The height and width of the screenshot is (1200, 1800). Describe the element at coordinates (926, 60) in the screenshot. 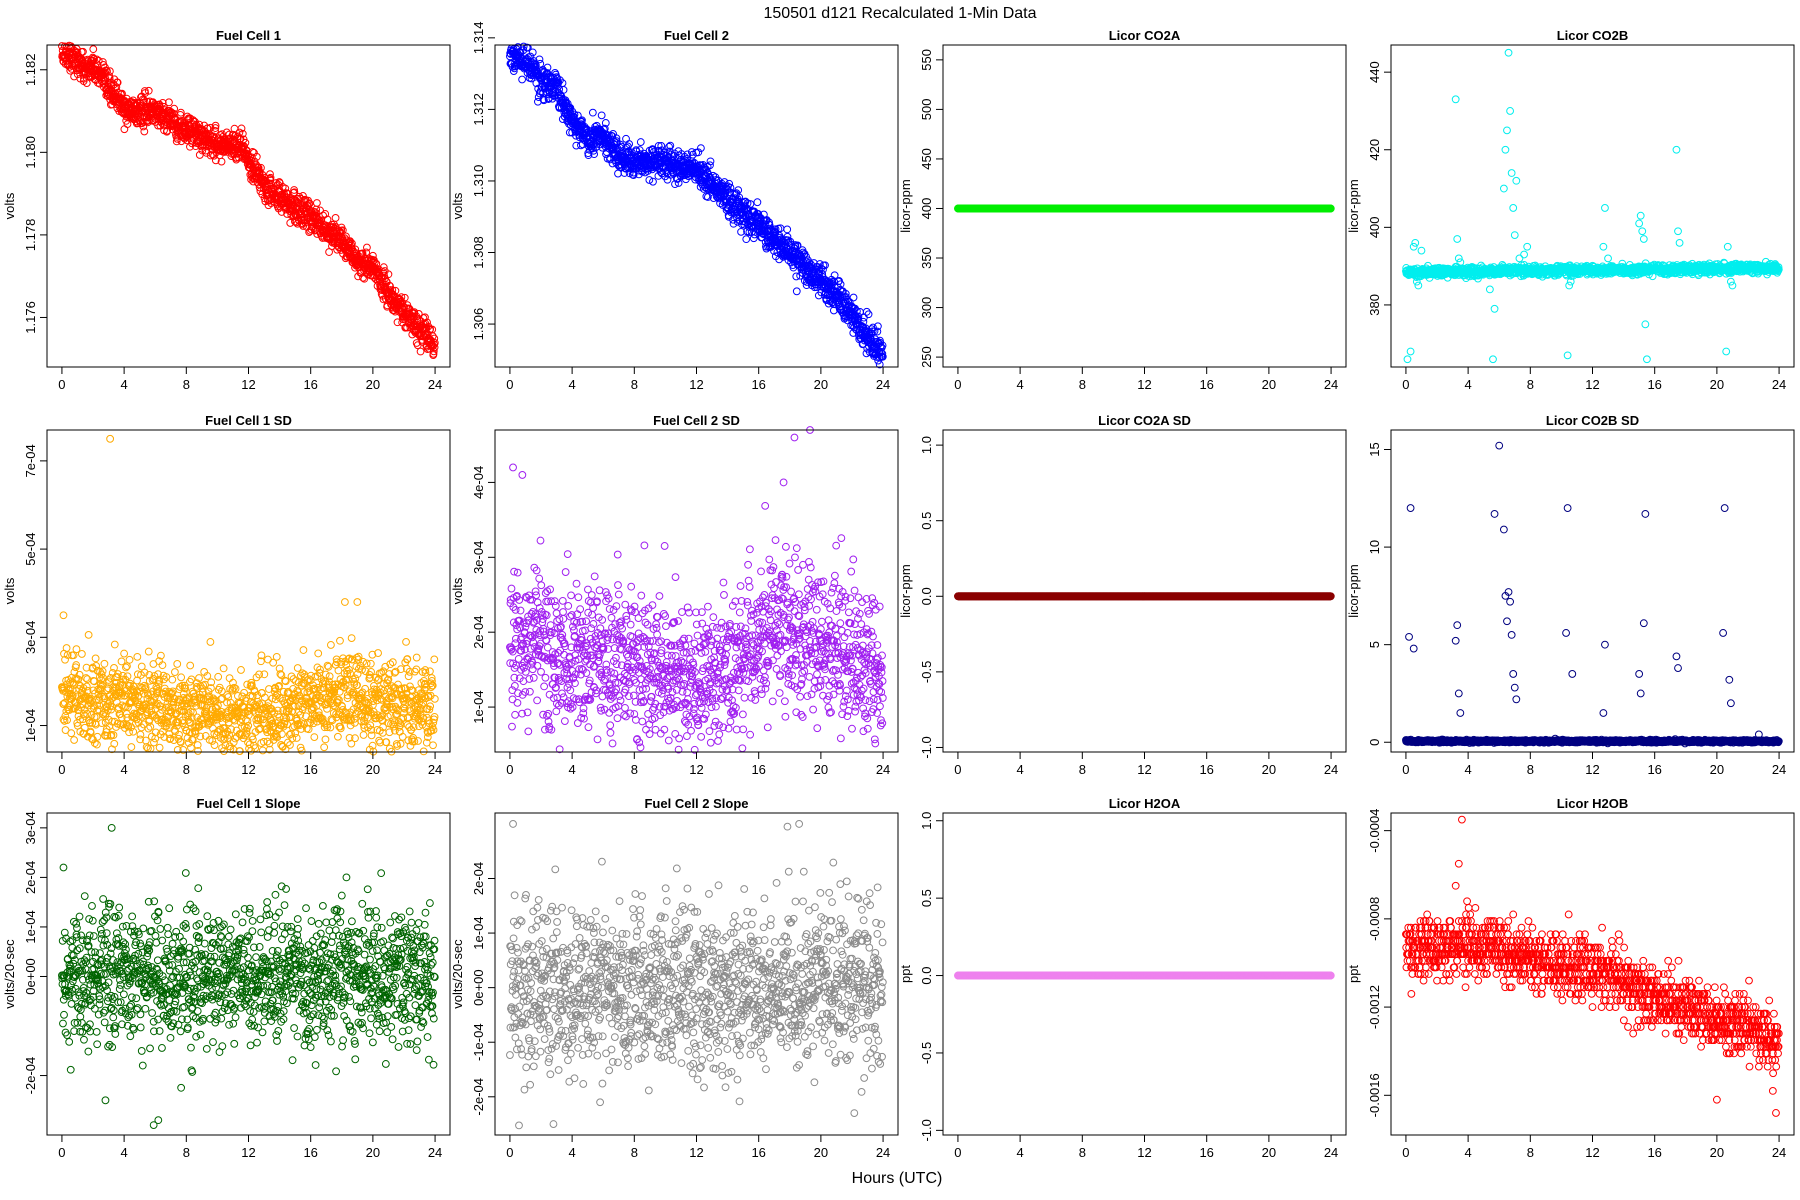

I see `y-tick-label: 550` at that location.